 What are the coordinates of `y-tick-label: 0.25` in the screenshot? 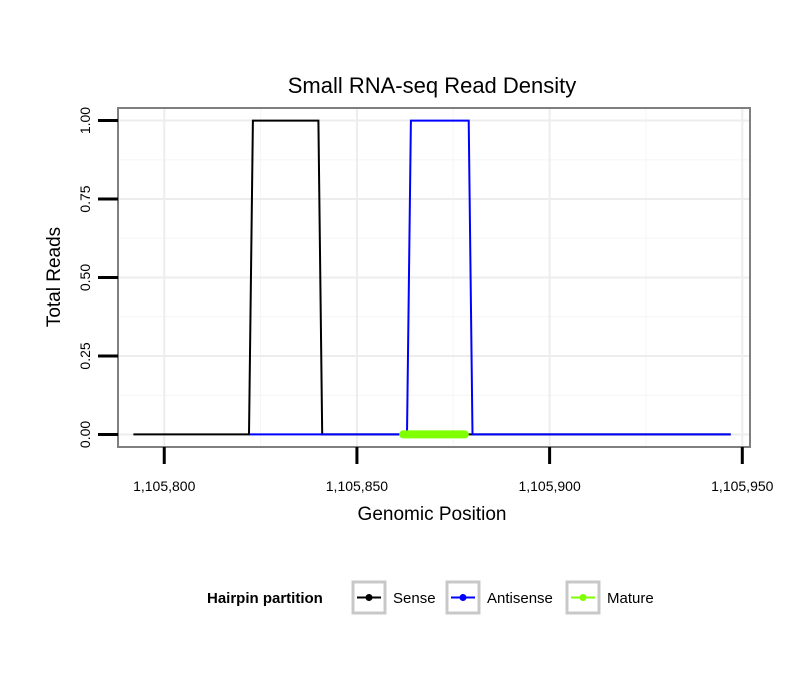 It's located at (85, 355).